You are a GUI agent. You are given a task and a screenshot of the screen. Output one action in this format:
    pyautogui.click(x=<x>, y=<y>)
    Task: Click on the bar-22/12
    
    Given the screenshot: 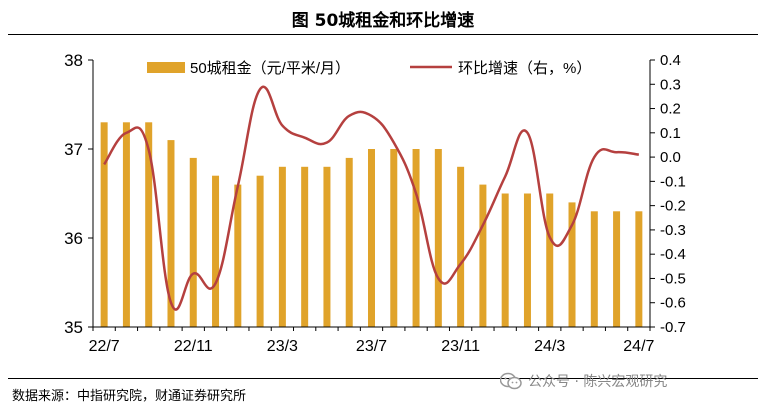 What is the action you would take?
    pyautogui.click(x=216, y=251)
    